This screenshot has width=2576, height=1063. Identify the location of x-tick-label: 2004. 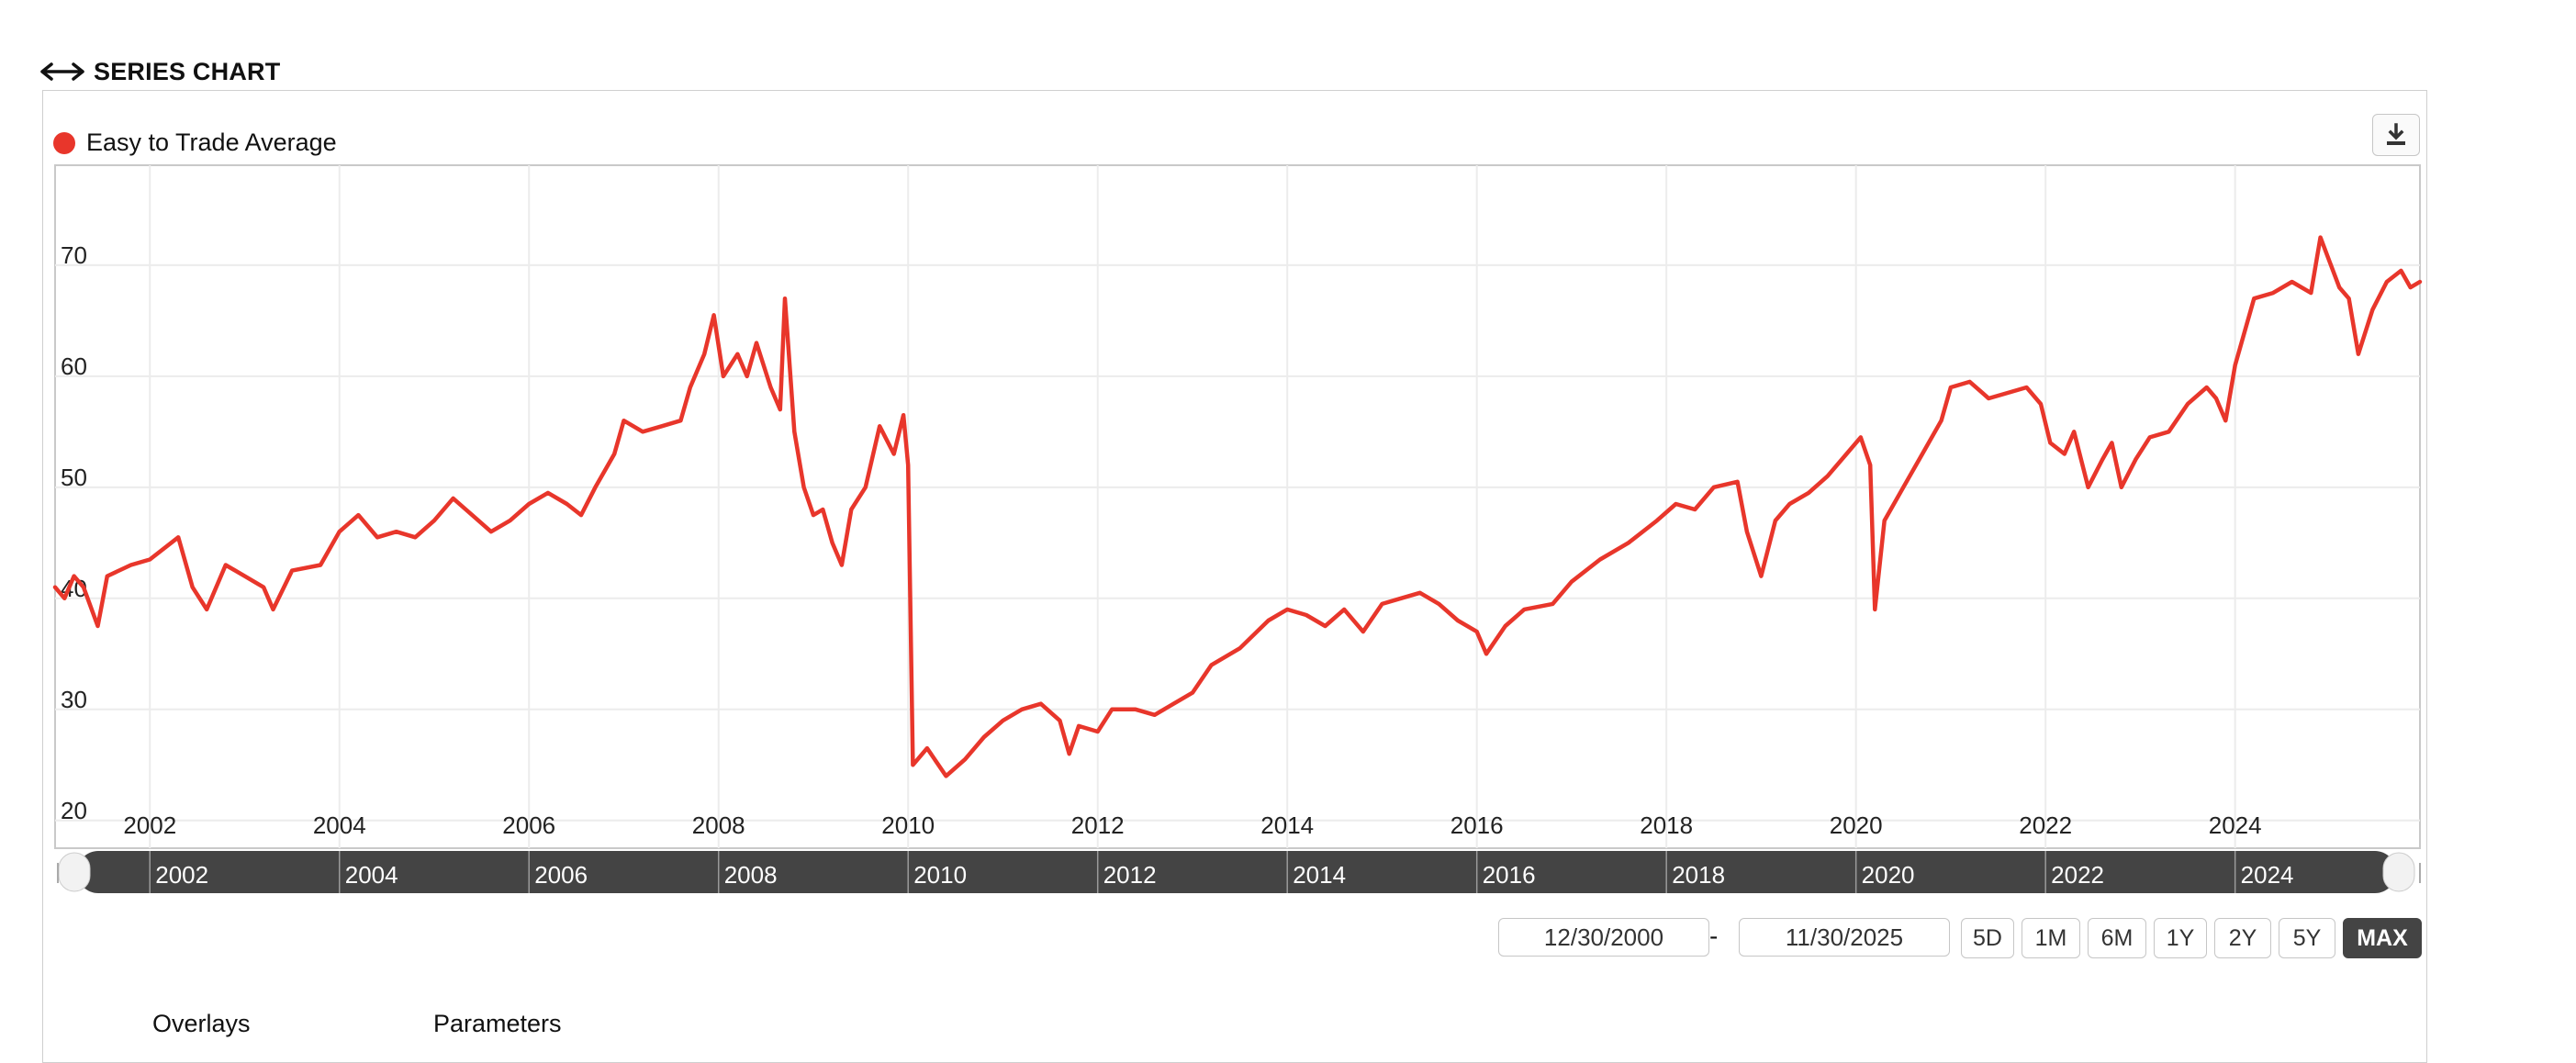
(339, 825).